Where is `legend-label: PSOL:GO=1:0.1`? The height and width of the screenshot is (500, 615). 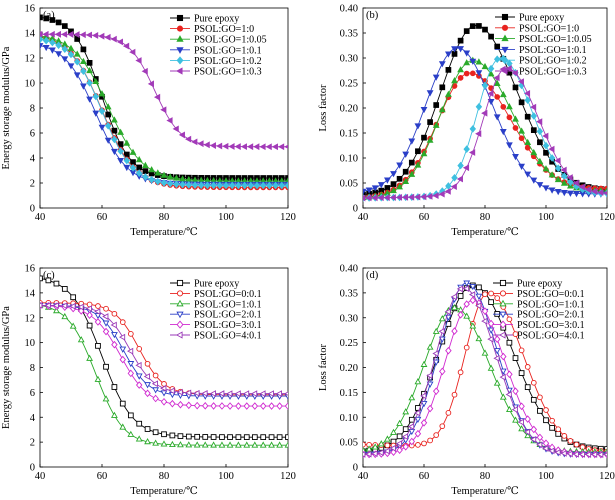 legend-label: PSOL:GO=1:0.1 is located at coordinates (553, 50).